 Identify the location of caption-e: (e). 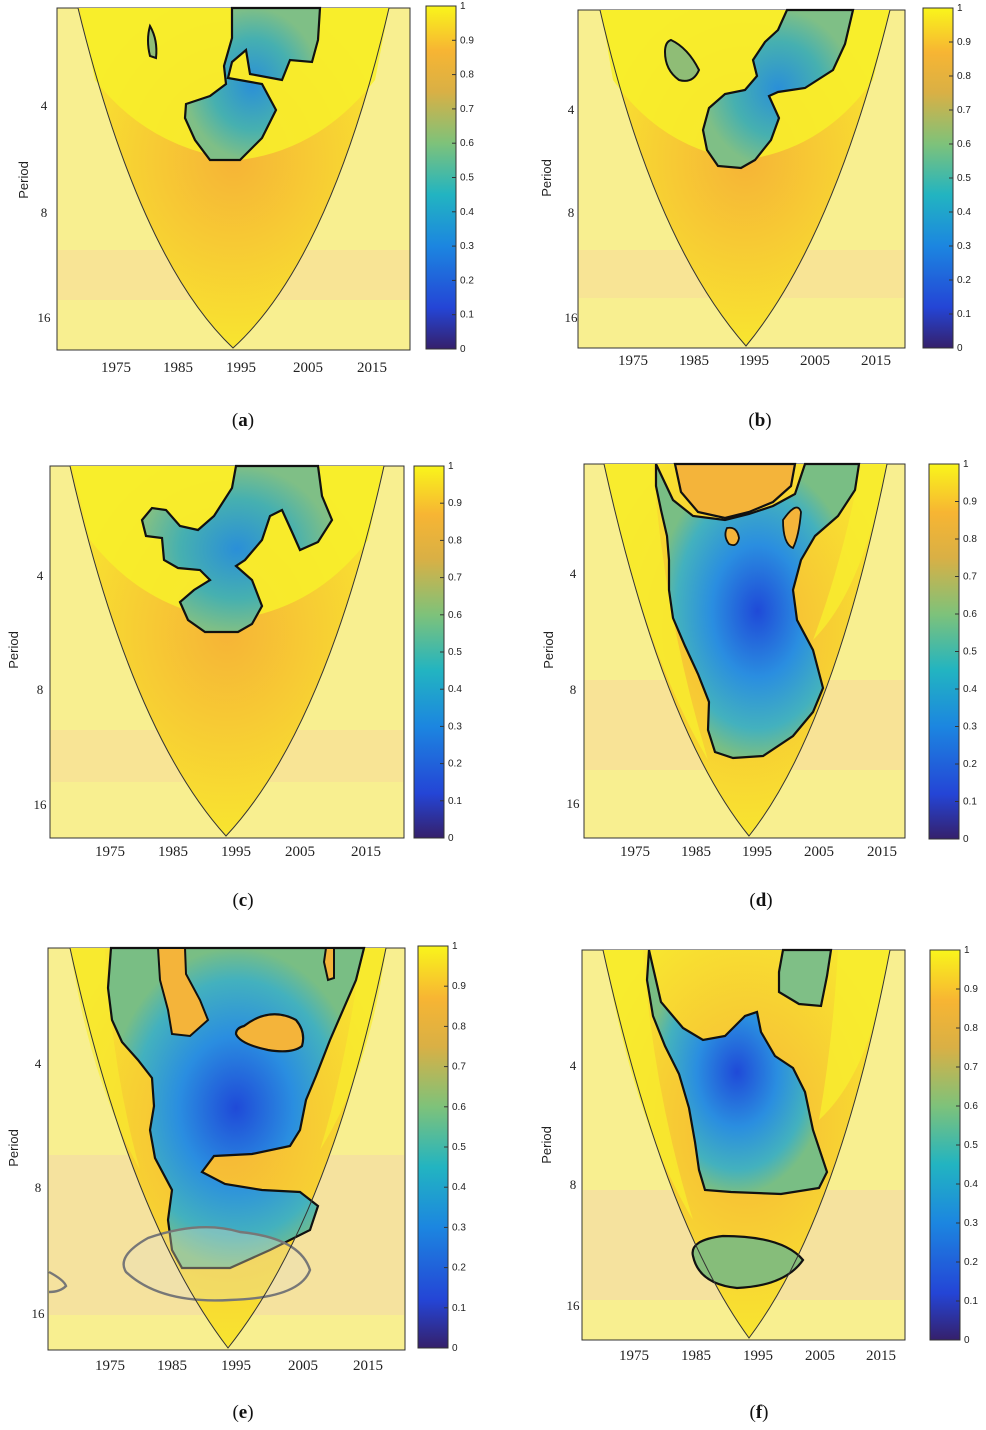
(243, 1412).